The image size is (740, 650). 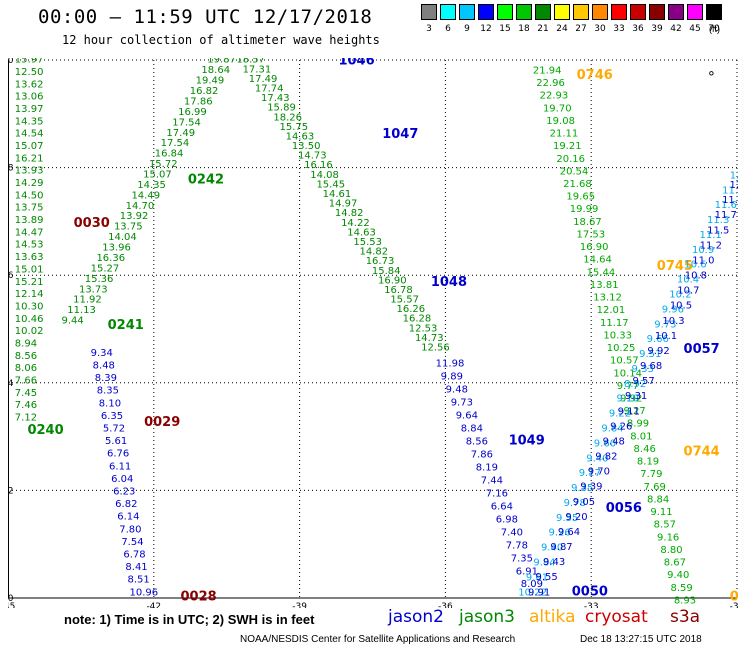 I want to click on swh-value: 18.64, so click(x=215, y=70).